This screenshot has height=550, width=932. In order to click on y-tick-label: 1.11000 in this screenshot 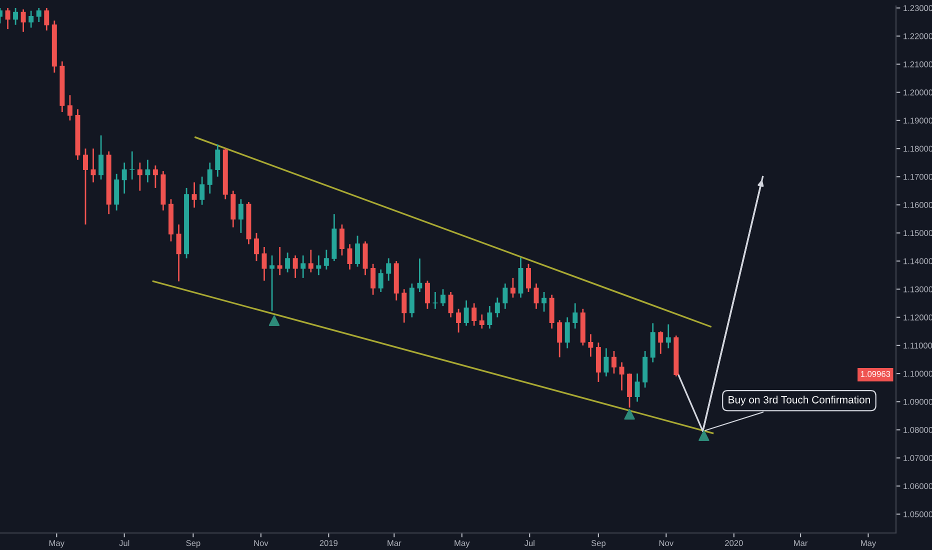, I will do `click(918, 345)`.